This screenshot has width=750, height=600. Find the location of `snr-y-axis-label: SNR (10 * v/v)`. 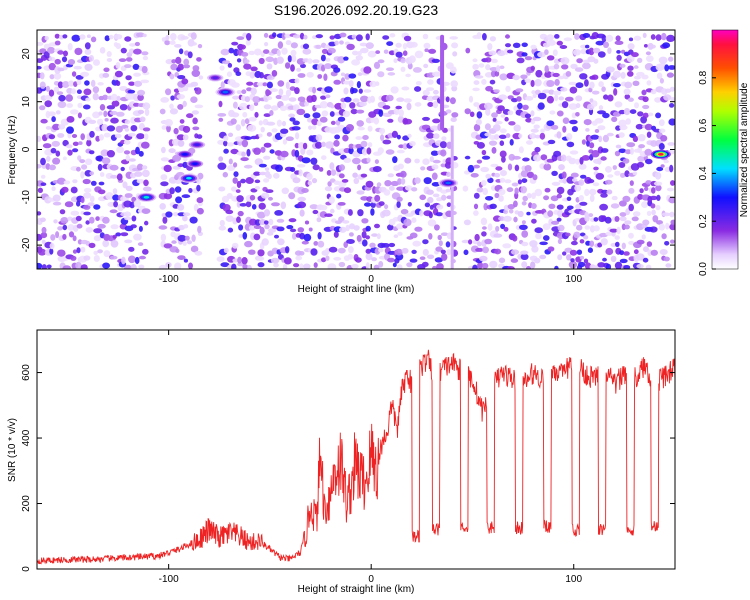

snr-y-axis-label: SNR (10 * v/v) is located at coordinates (12, 450).